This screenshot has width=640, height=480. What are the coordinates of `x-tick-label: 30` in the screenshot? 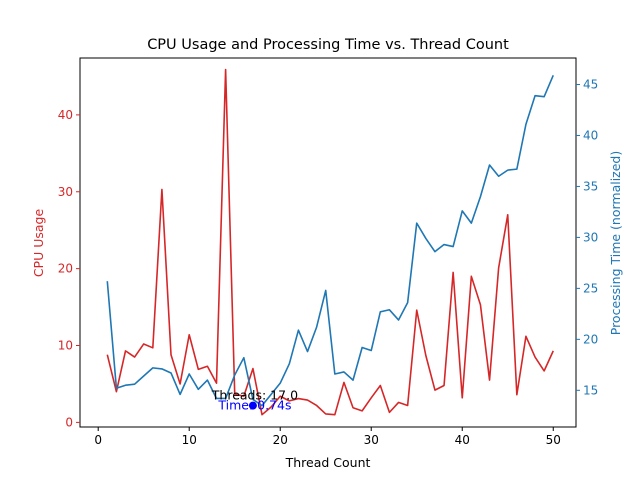 It's located at (371, 440).